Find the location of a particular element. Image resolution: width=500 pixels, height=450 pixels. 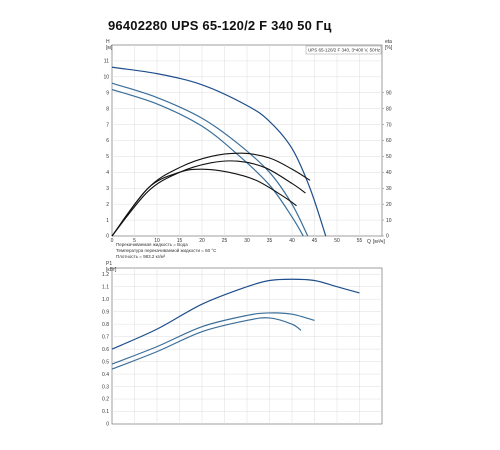

power-y-tick-label: 0.1 is located at coordinates (105, 412).